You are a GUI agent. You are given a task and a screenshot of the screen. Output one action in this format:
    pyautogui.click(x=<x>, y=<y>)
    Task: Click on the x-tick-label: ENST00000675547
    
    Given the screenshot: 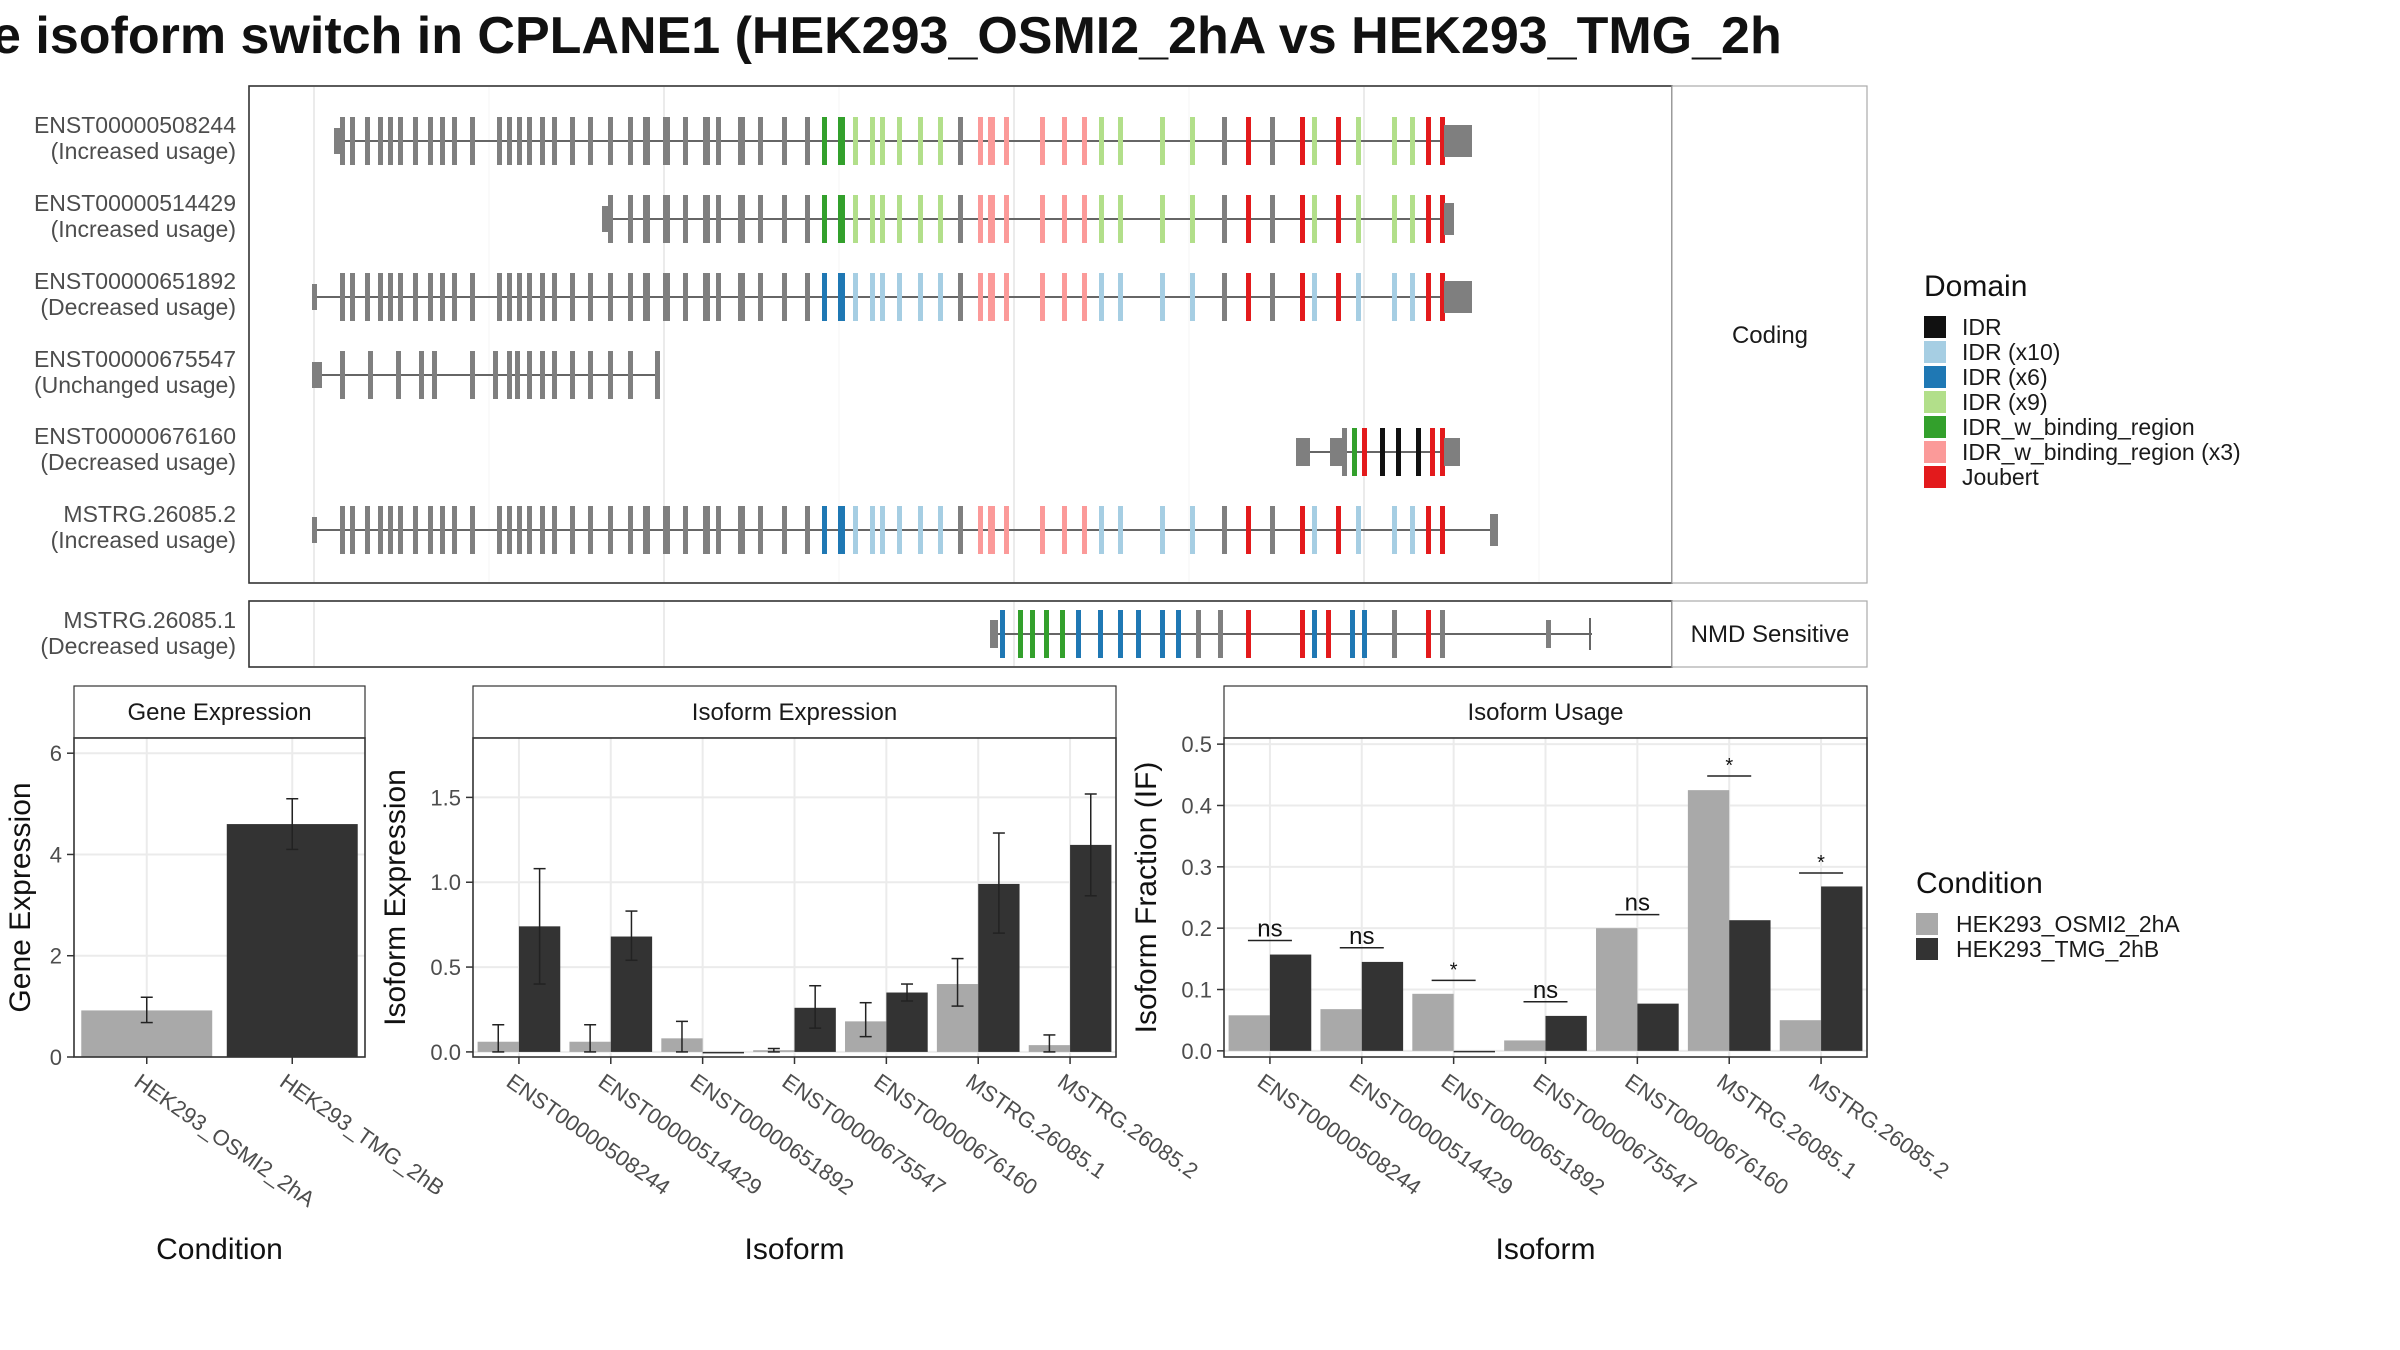 What is the action you would take?
    pyautogui.click(x=1615, y=1134)
    